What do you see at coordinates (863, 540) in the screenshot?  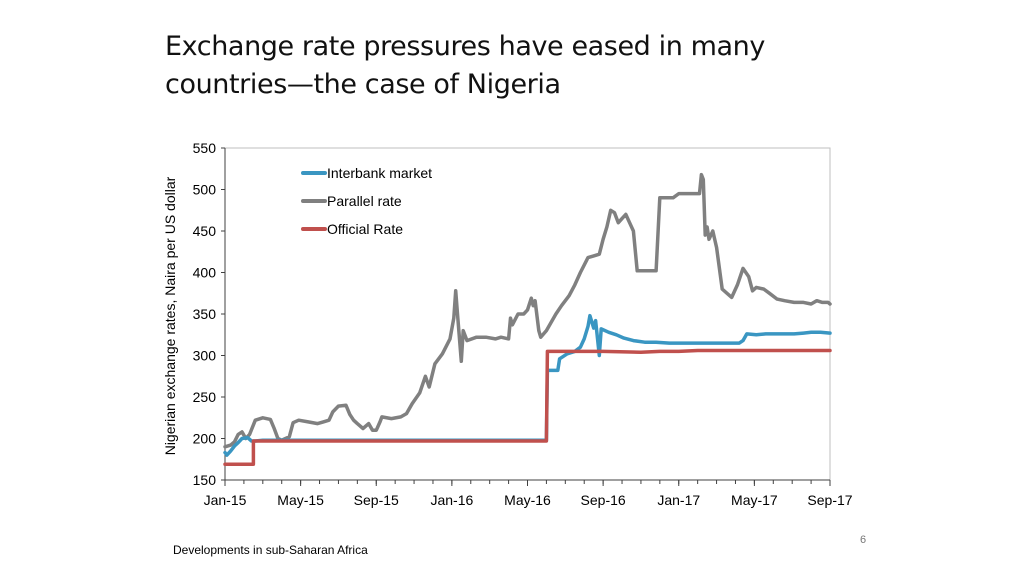 I see `page-number: 6` at bounding box center [863, 540].